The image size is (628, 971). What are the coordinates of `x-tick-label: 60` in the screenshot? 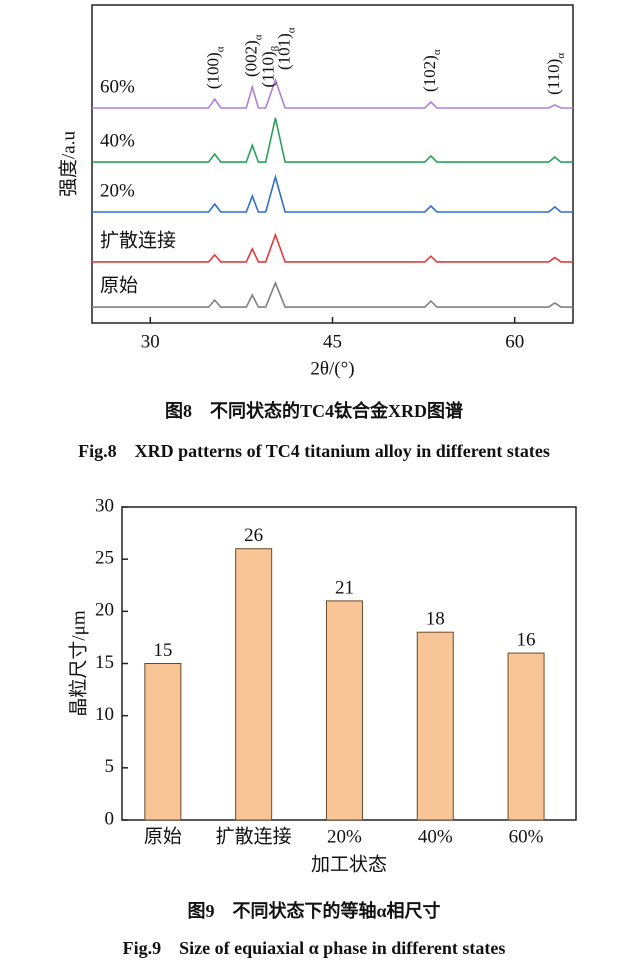 It's located at (514, 341).